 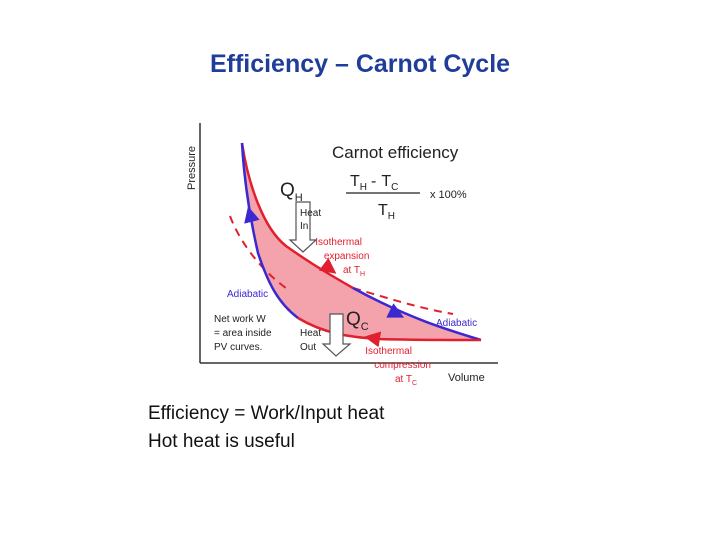 I want to click on dashed-isotherm-hot, so click(x=258, y=252).